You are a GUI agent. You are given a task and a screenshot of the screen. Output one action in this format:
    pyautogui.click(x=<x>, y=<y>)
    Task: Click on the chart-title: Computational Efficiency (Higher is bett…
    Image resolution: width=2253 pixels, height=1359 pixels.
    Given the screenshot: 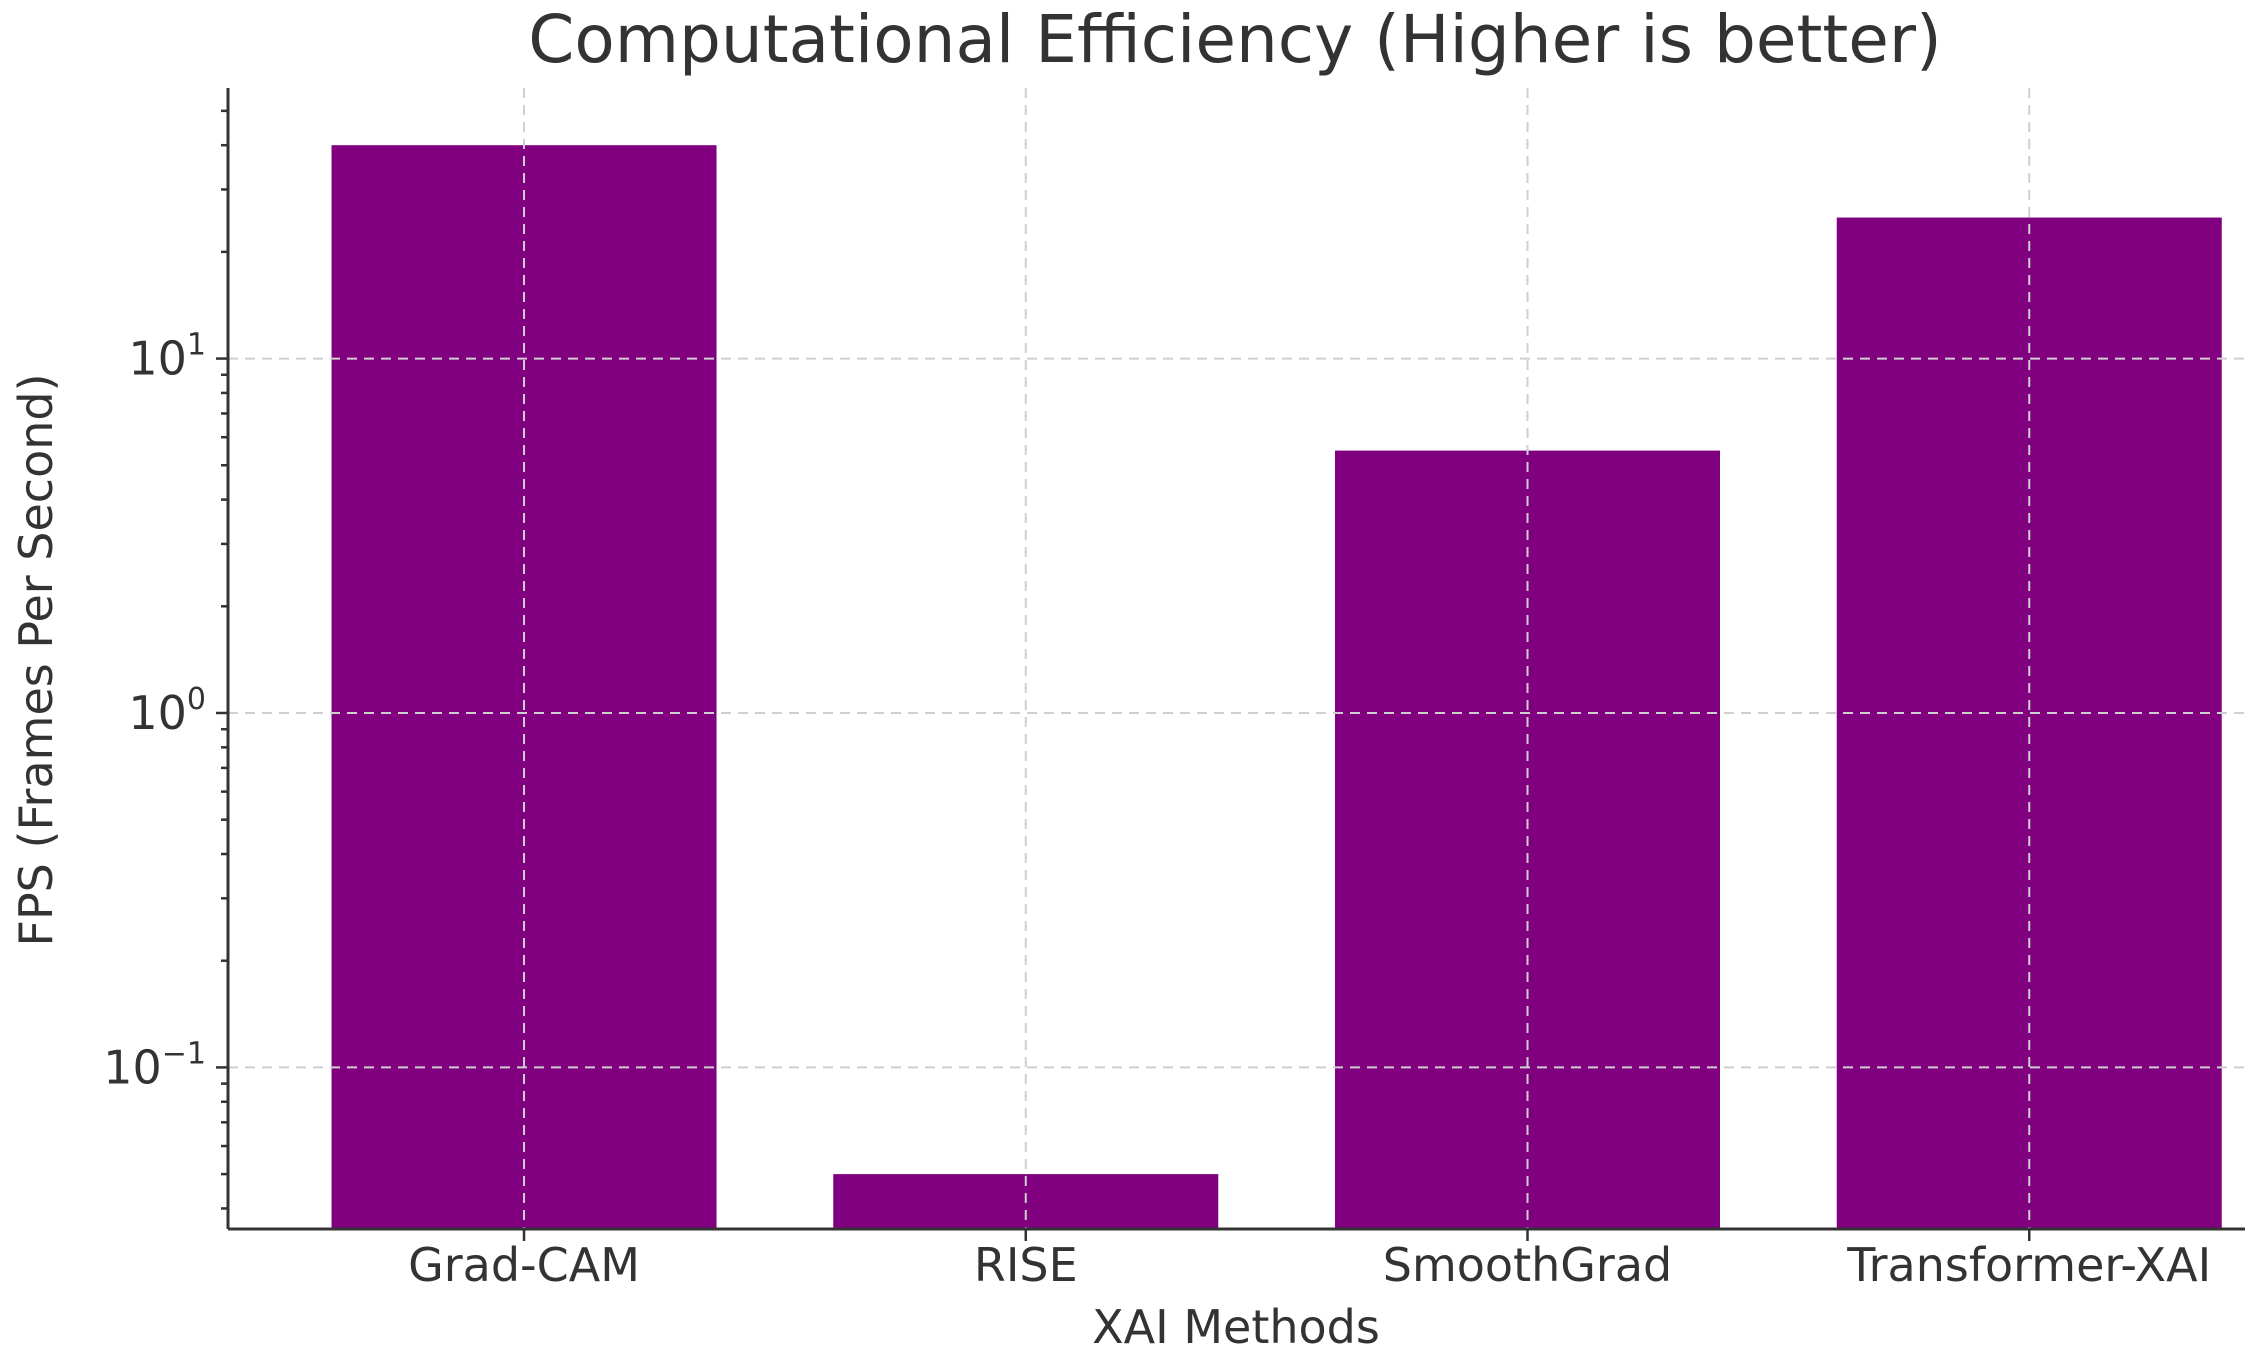 What is the action you would take?
    pyautogui.click(x=1235, y=39)
    